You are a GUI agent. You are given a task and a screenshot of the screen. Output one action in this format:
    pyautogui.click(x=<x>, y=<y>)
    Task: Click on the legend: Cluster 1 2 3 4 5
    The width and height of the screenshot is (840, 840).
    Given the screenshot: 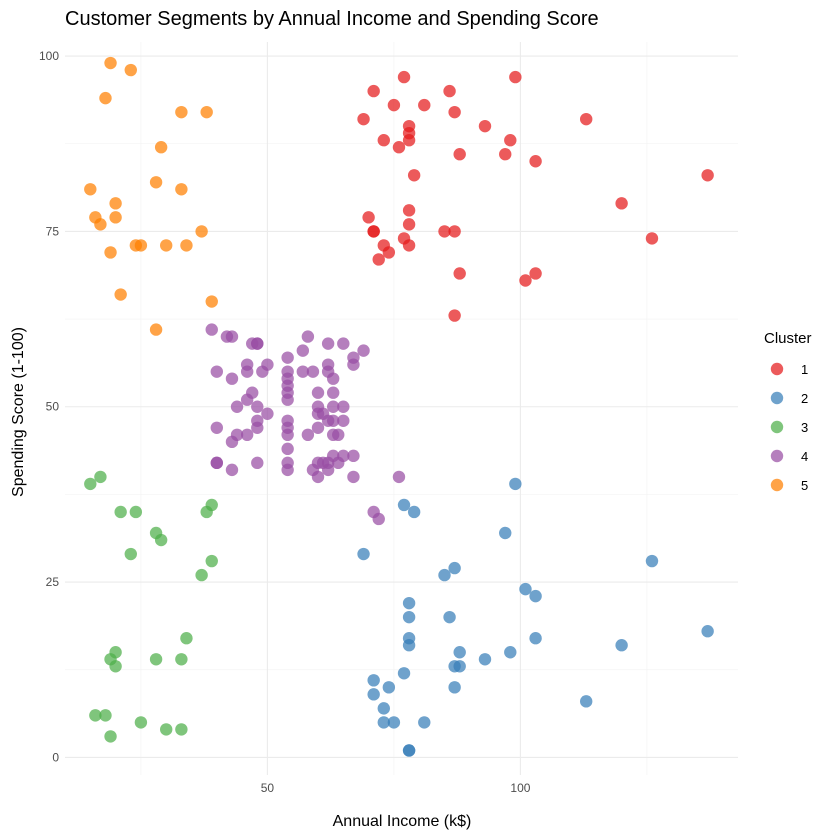 What is the action you would take?
    pyautogui.click(x=788, y=411)
    